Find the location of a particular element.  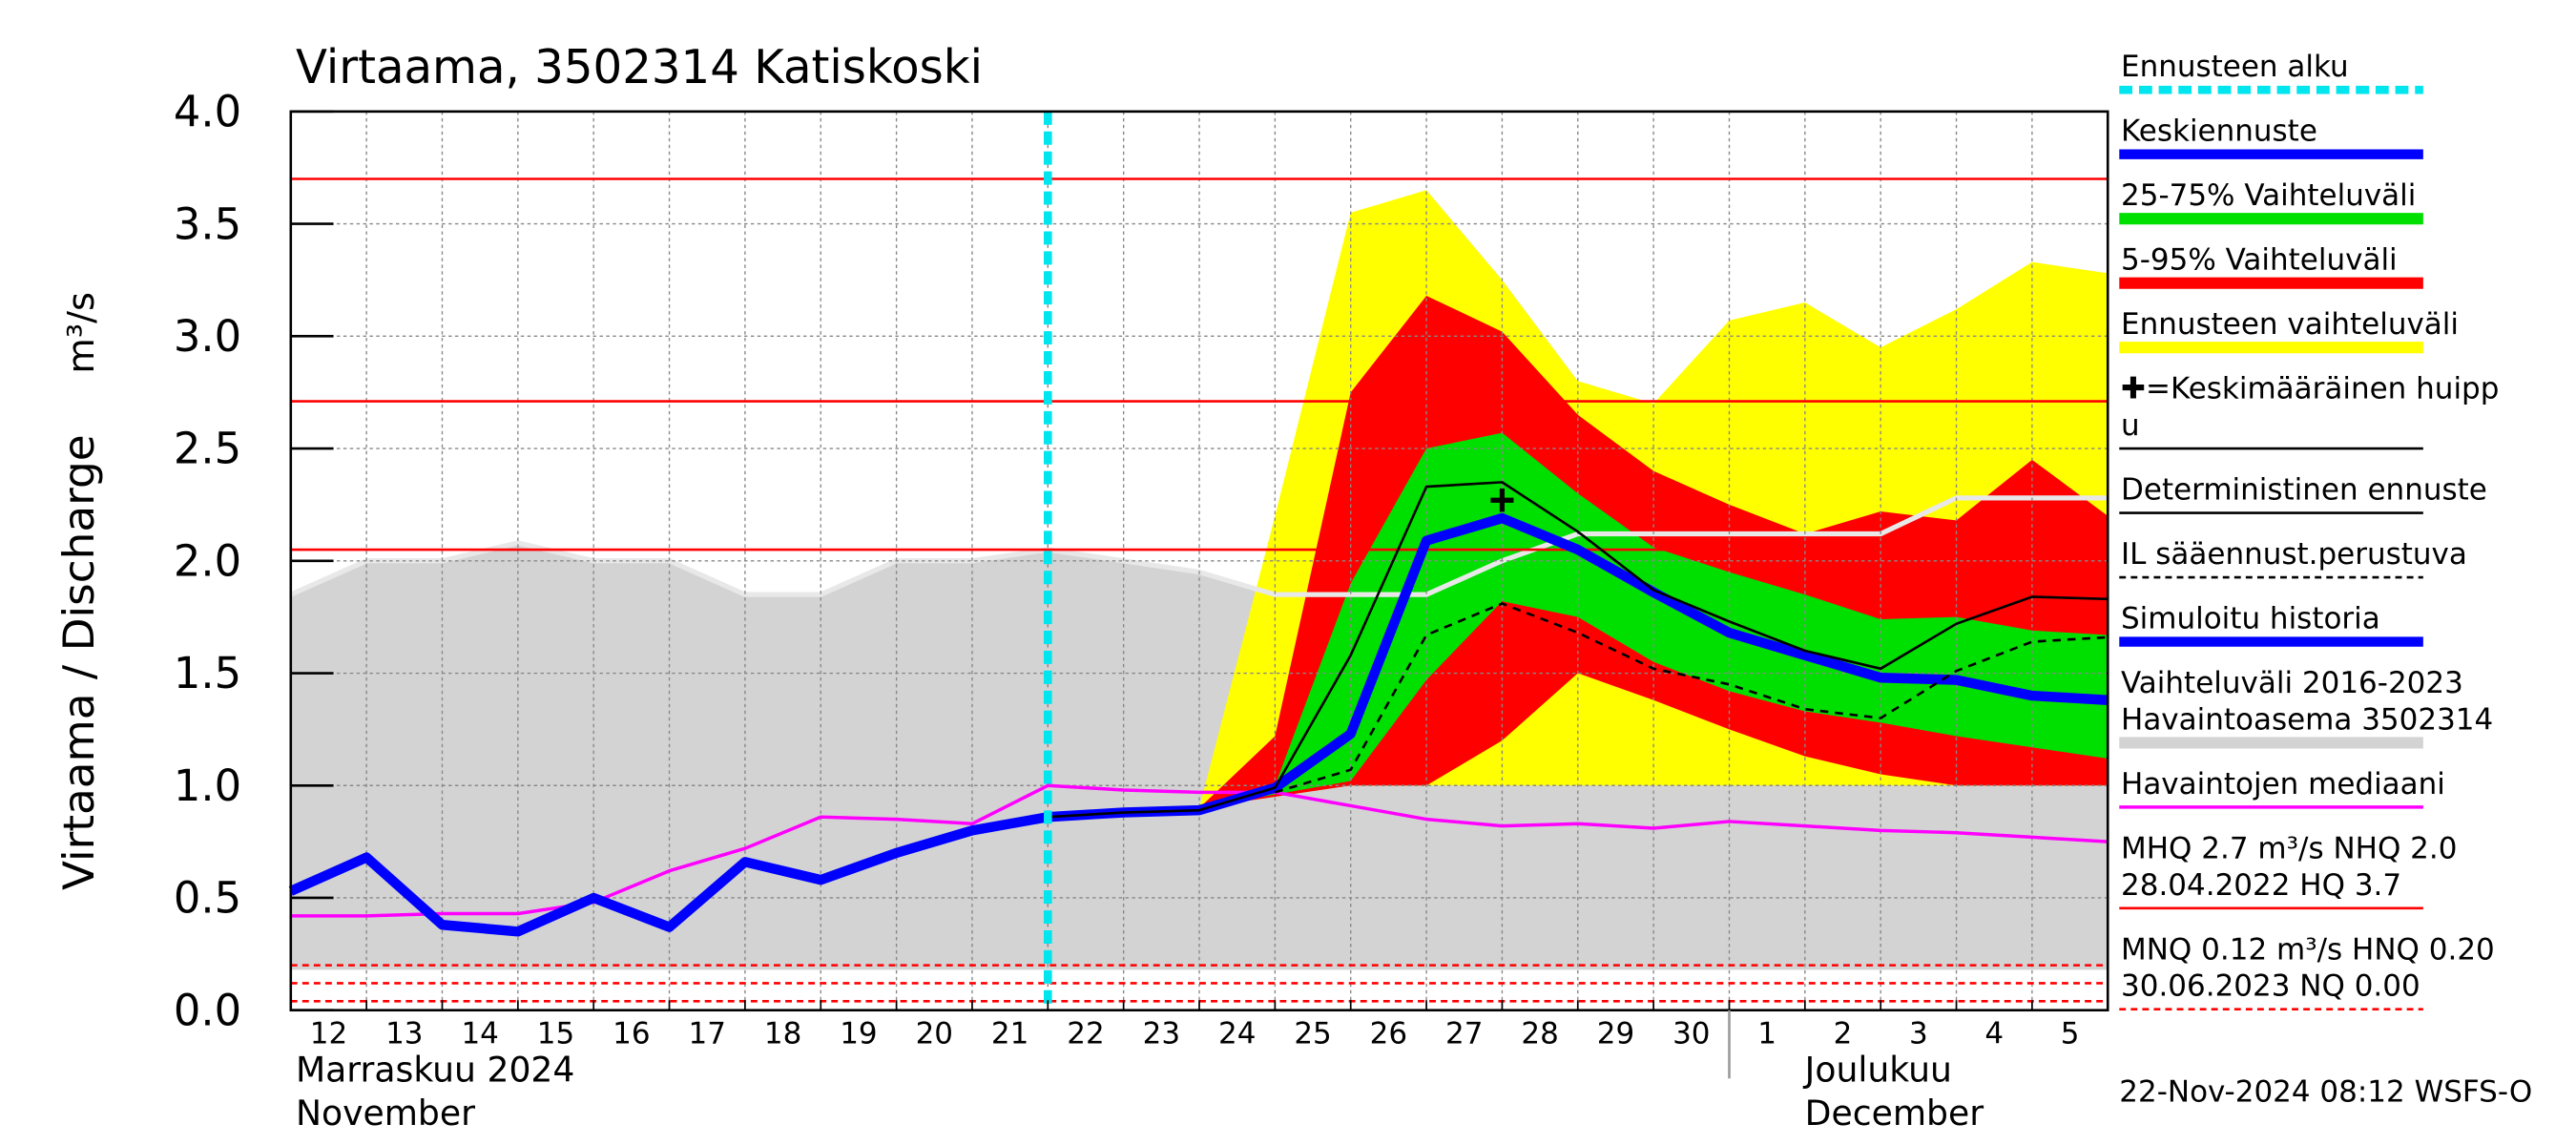

y-axis-unit: m³/s is located at coordinates (81, 333).